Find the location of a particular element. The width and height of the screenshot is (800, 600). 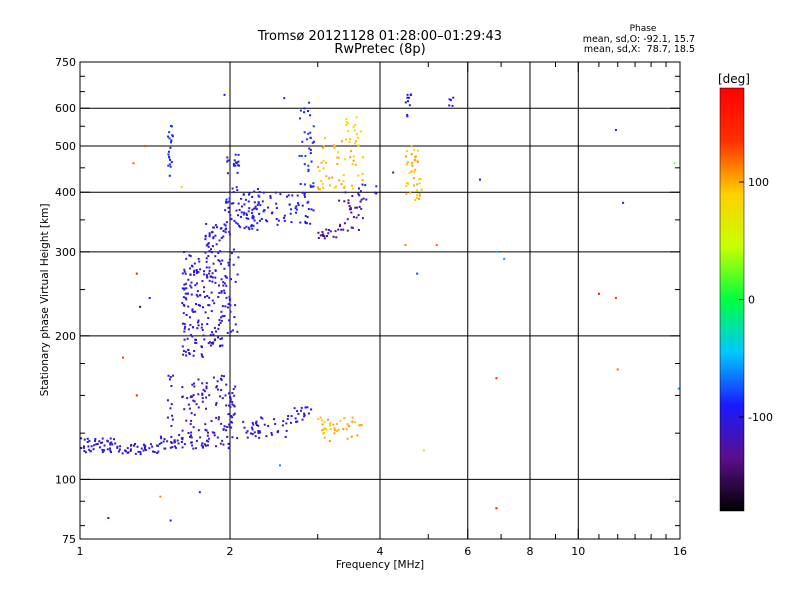

x-tick-label: 6 is located at coordinates (467, 551).